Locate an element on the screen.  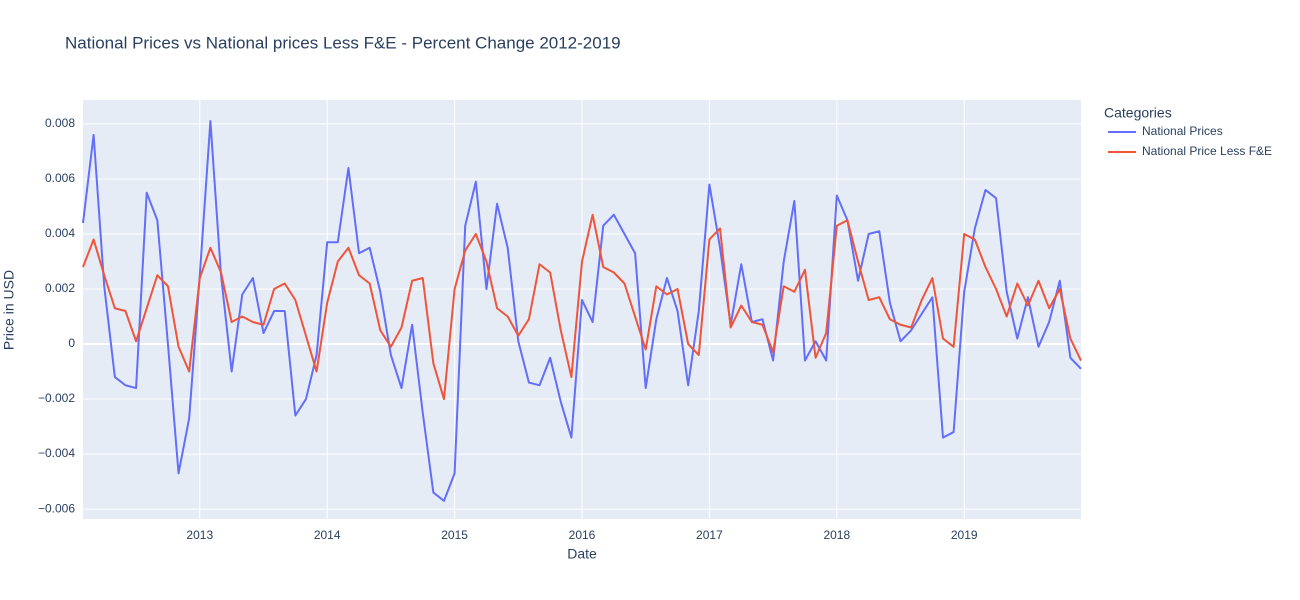
x-tick-label: 2014 is located at coordinates (327, 535).